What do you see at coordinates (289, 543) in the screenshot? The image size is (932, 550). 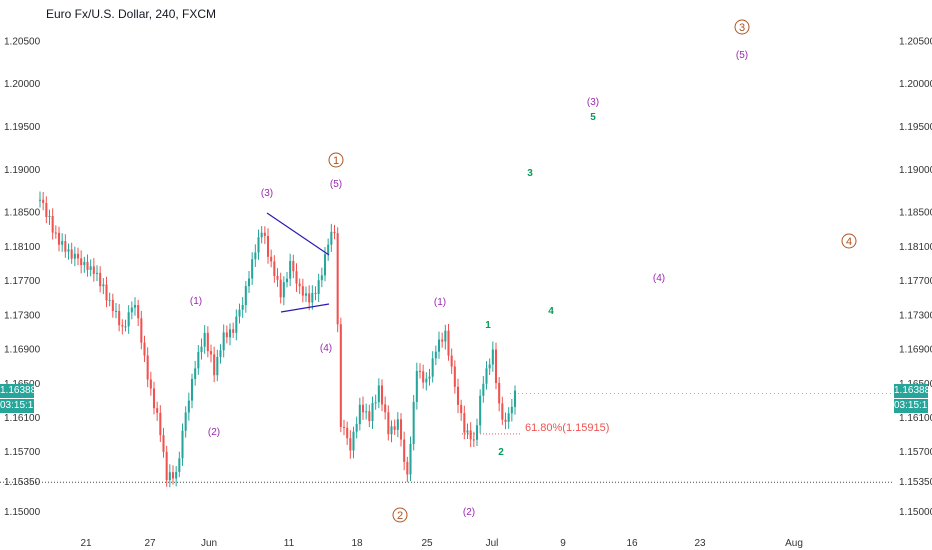 I see `x-tick-label: 11` at bounding box center [289, 543].